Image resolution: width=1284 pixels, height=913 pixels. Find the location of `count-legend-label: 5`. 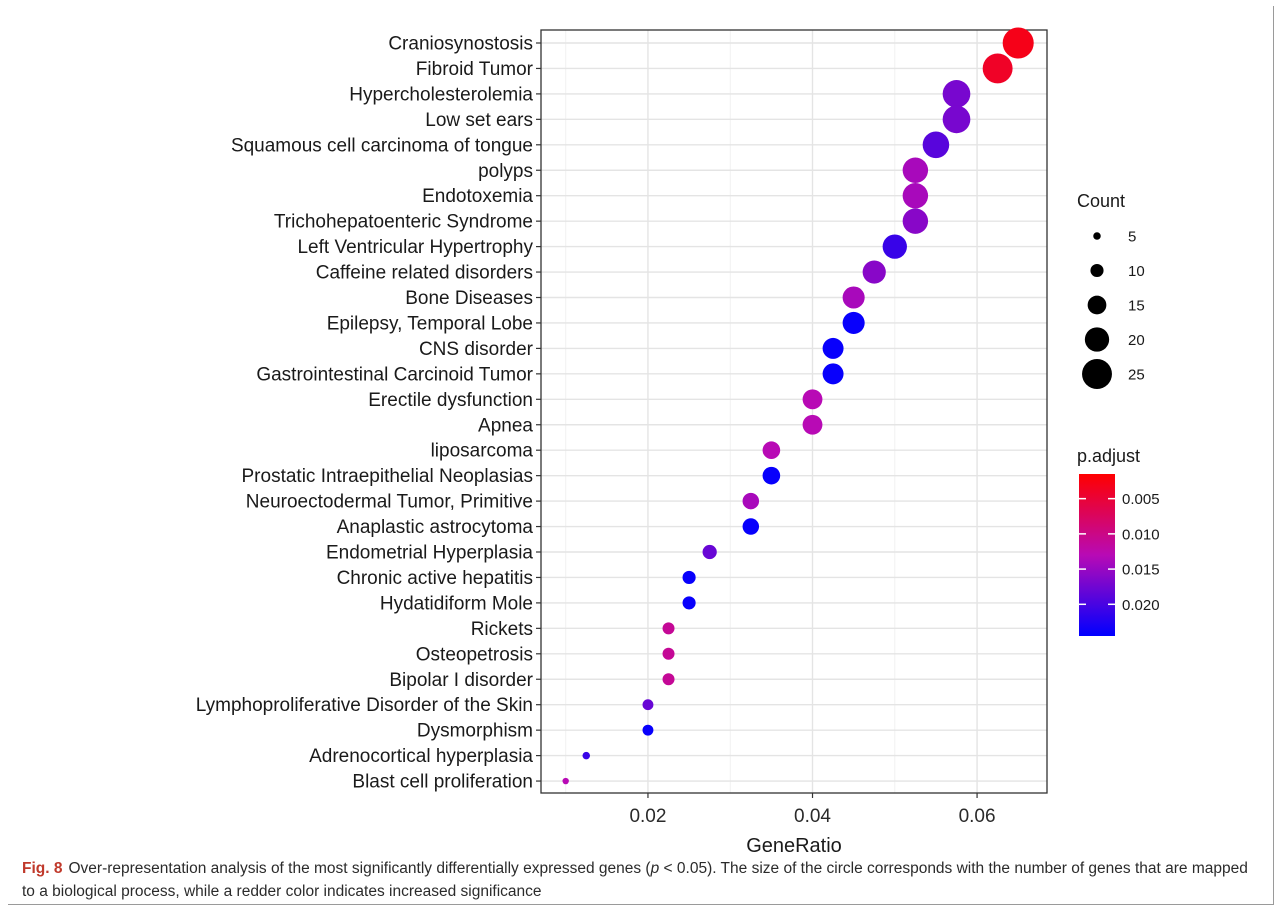

count-legend-label: 5 is located at coordinates (1132, 237).